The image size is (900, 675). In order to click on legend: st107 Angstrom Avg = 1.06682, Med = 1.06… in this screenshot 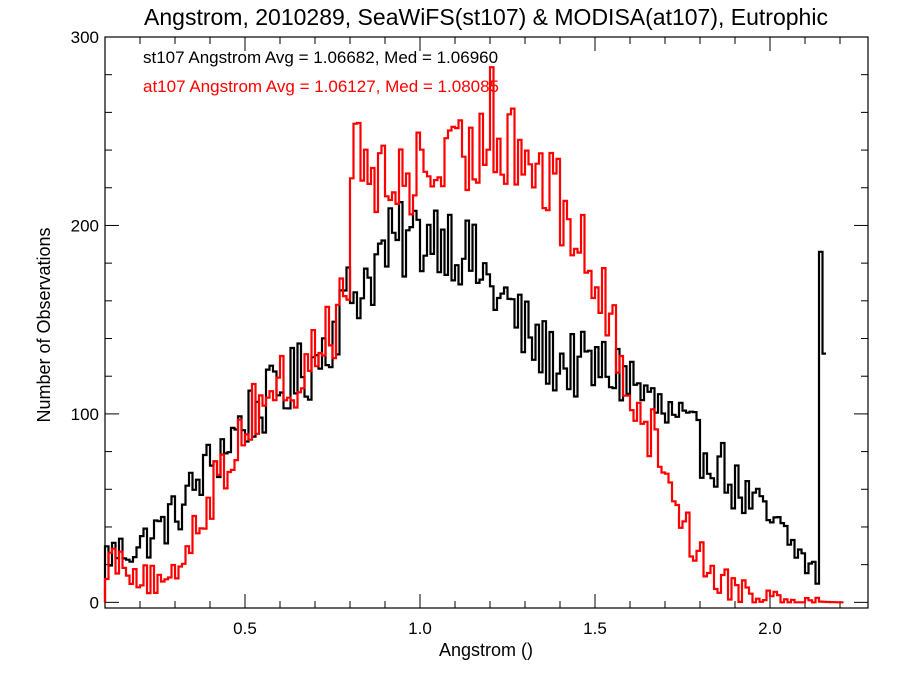, I will do `click(321, 72)`.